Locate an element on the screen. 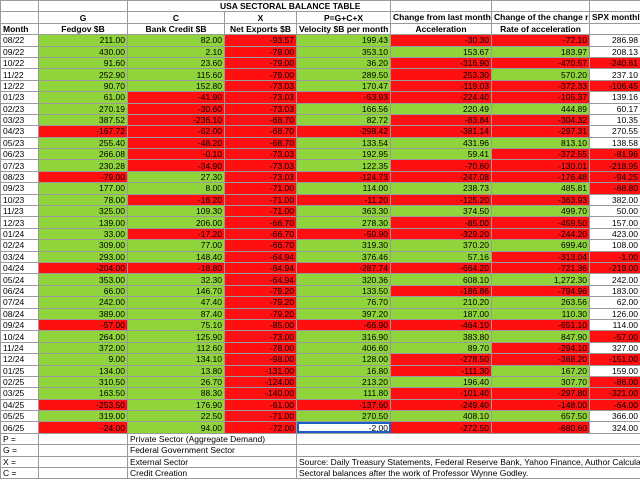 This screenshot has height=493, width=640. acceleration-cell: 196.40 is located at coordinates (441, 382).